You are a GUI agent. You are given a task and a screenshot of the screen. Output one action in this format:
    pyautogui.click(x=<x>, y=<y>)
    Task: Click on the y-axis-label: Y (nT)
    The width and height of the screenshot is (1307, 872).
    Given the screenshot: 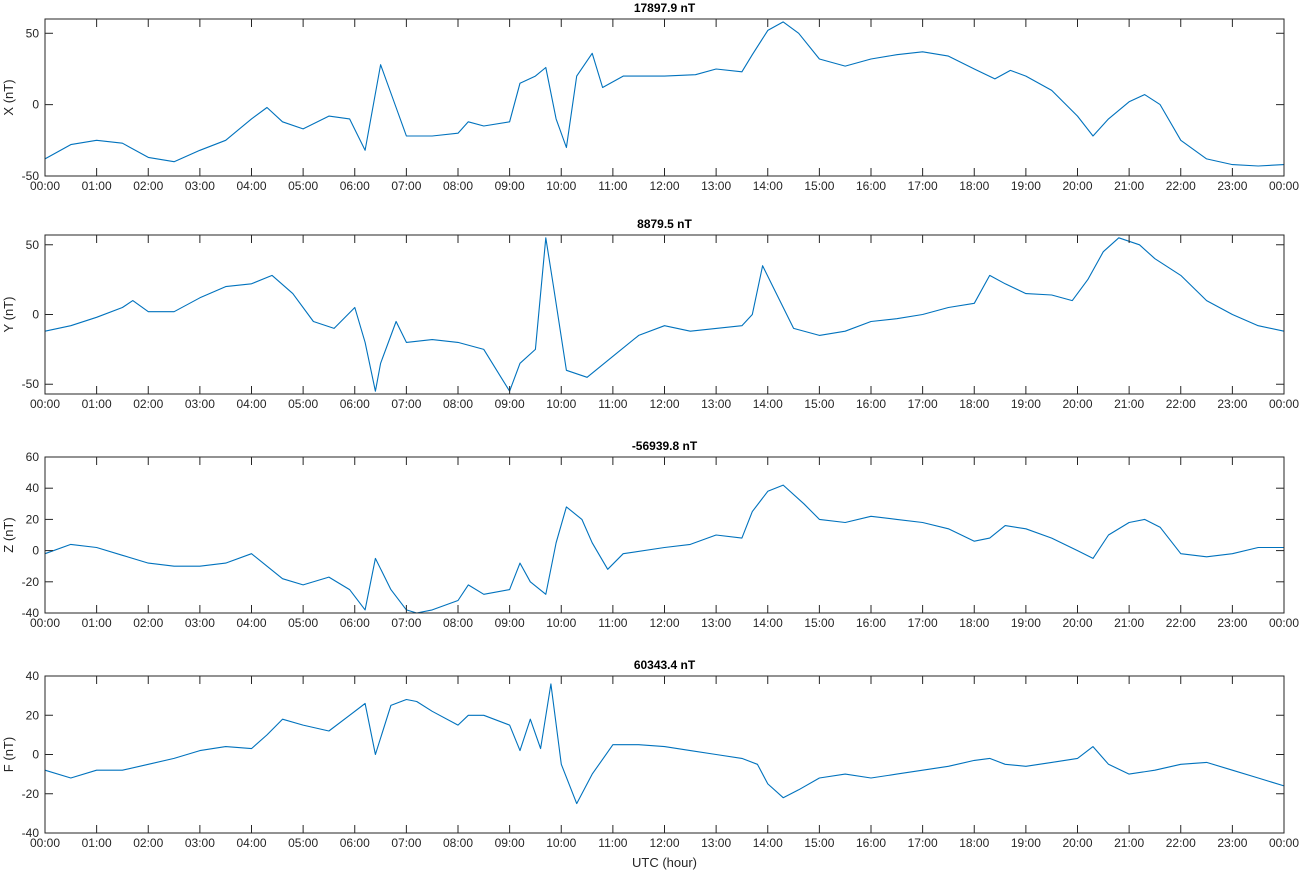 What is the action you would take?
    pyautogui.click(x=8, y=315)
    